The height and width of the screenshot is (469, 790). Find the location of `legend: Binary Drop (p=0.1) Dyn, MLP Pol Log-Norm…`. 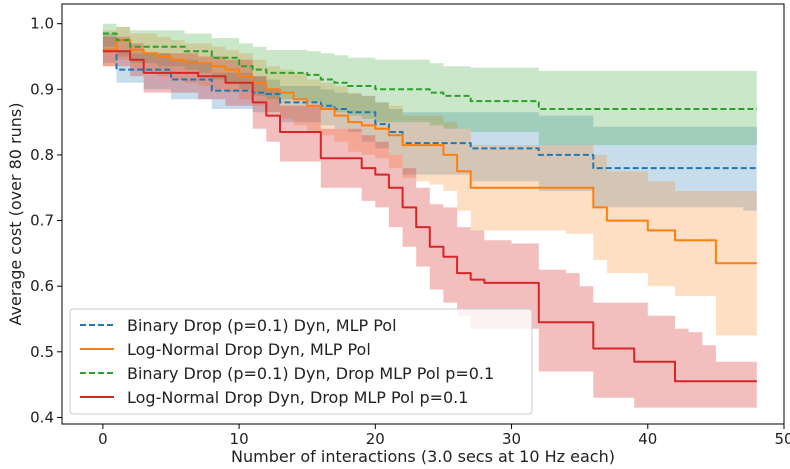

legend: Binary Drop (p=0.1) Dyn, MLP Pol Log-Norm… is located at coordinates (301, 361).